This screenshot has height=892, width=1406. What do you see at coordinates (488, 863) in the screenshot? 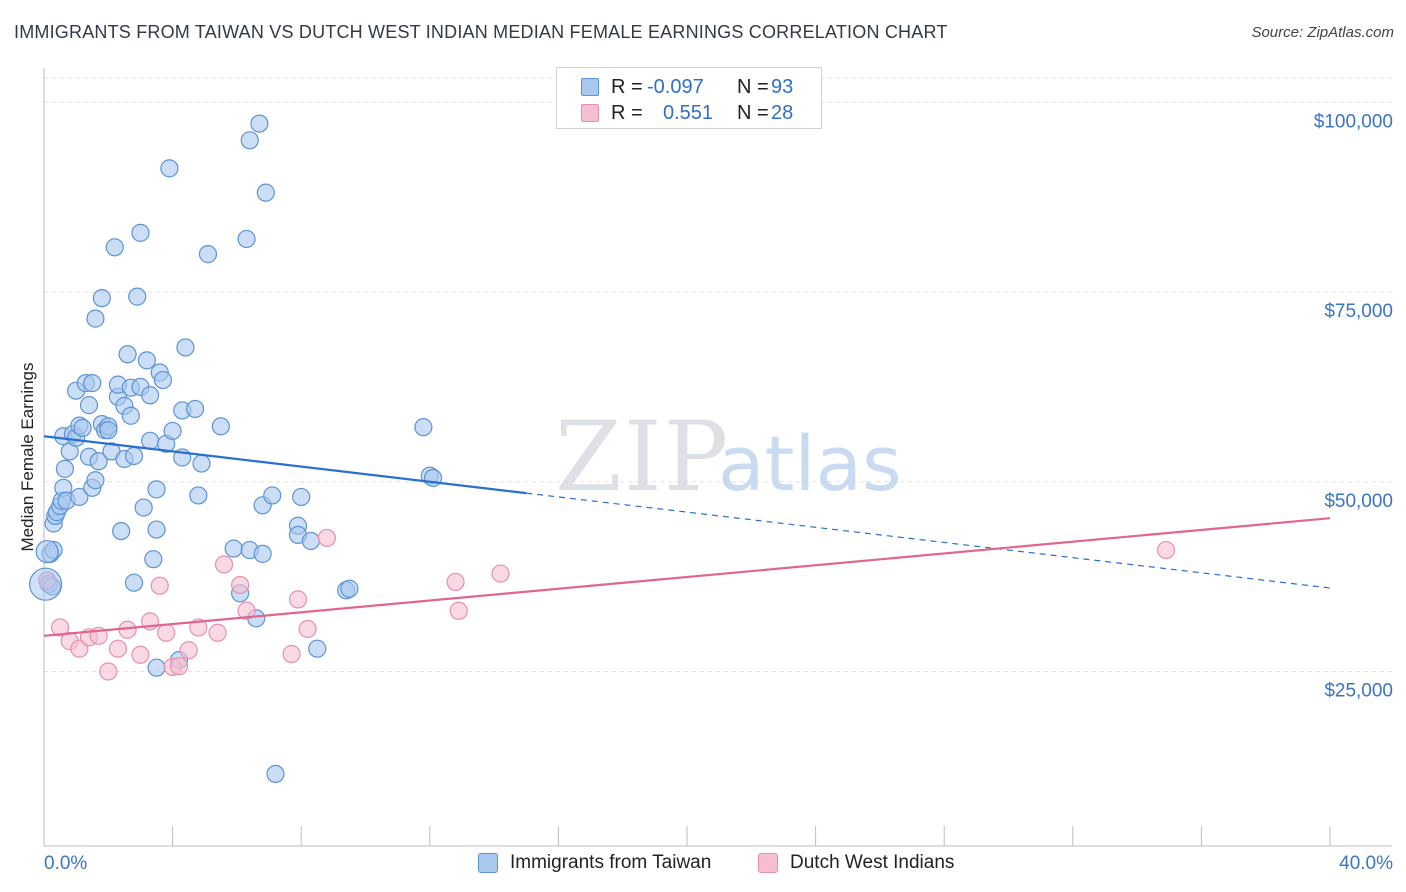
I see `bottom-swatch-taiwan` at bounding box center [488, 863].